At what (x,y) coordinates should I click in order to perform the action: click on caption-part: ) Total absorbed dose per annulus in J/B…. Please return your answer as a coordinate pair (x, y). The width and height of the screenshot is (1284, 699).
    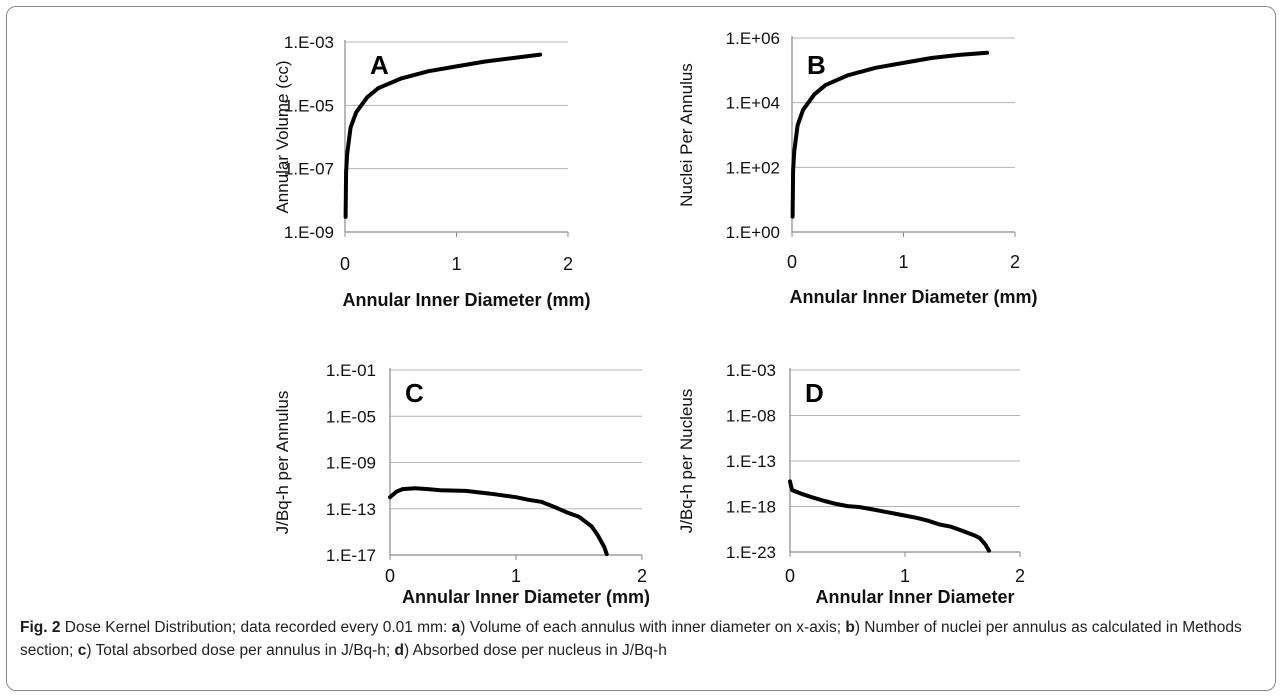
    Looking at the image, I should click on (240, 650).